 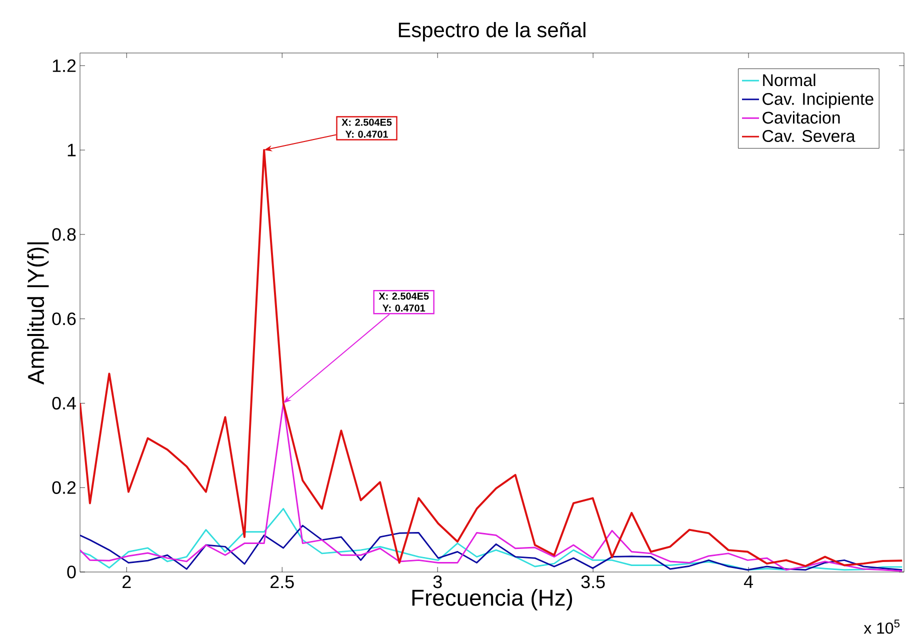 I want to click on line-series, so click(x=491, y=547).